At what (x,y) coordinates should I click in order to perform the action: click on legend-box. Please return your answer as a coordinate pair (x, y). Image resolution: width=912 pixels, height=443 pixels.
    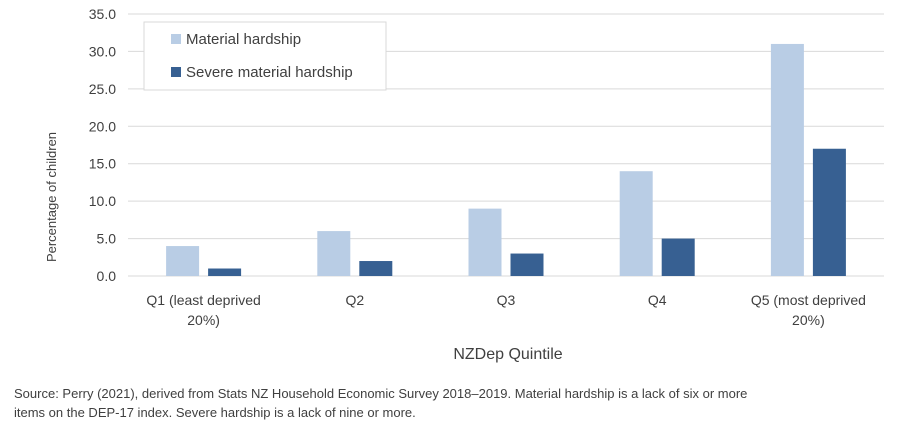
    Looking at the image, I should click on (265, 56).